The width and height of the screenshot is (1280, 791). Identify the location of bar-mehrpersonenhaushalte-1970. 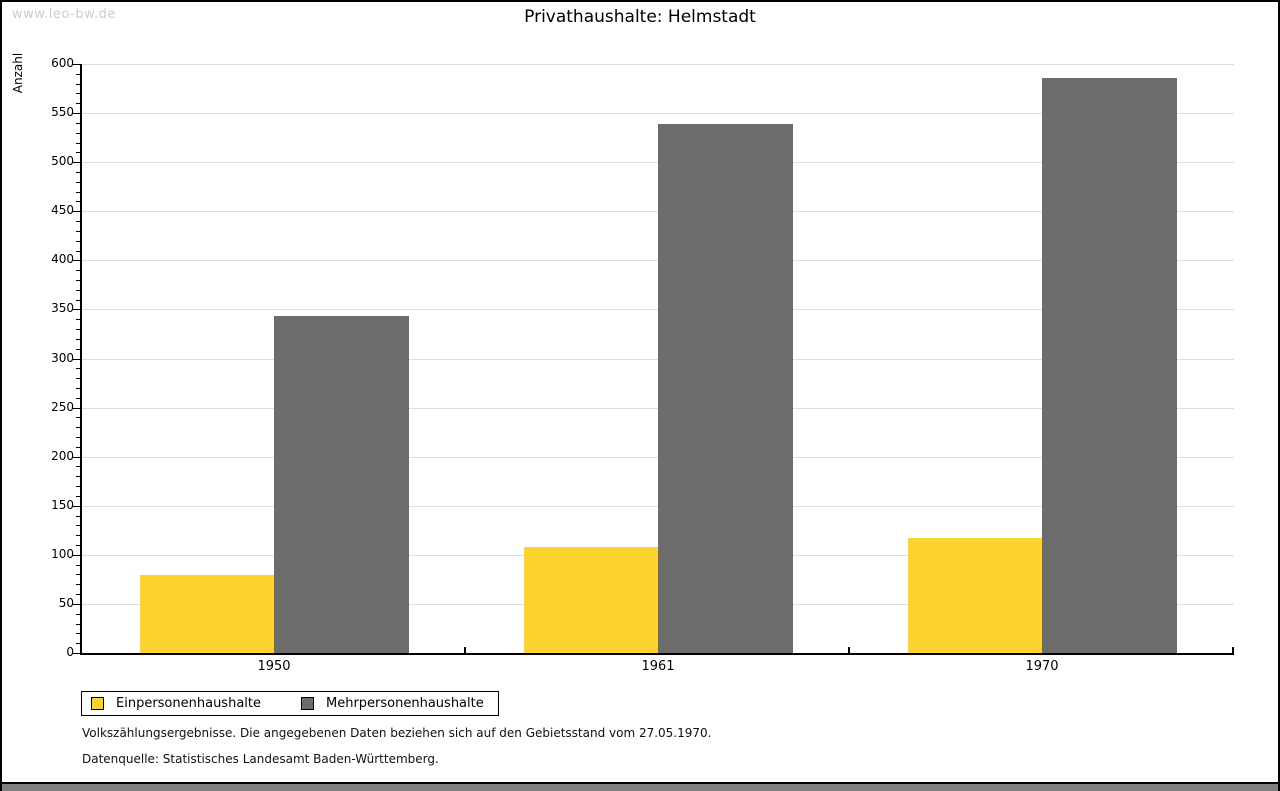
(1109, 365).